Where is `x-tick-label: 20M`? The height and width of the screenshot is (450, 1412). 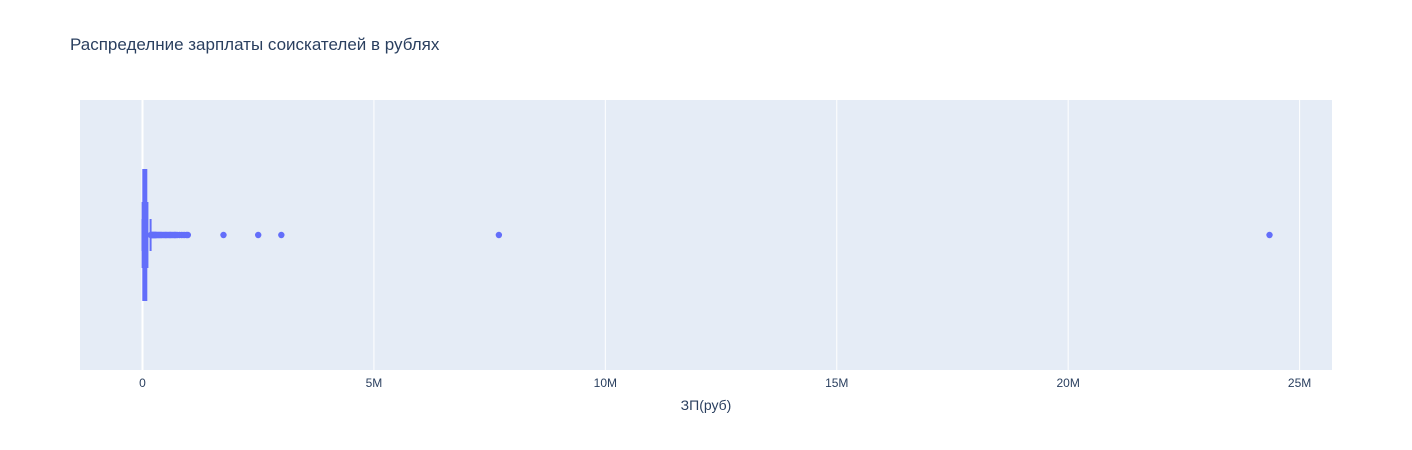 x-tick-label: 20M is located at coordinates (1068, 383).